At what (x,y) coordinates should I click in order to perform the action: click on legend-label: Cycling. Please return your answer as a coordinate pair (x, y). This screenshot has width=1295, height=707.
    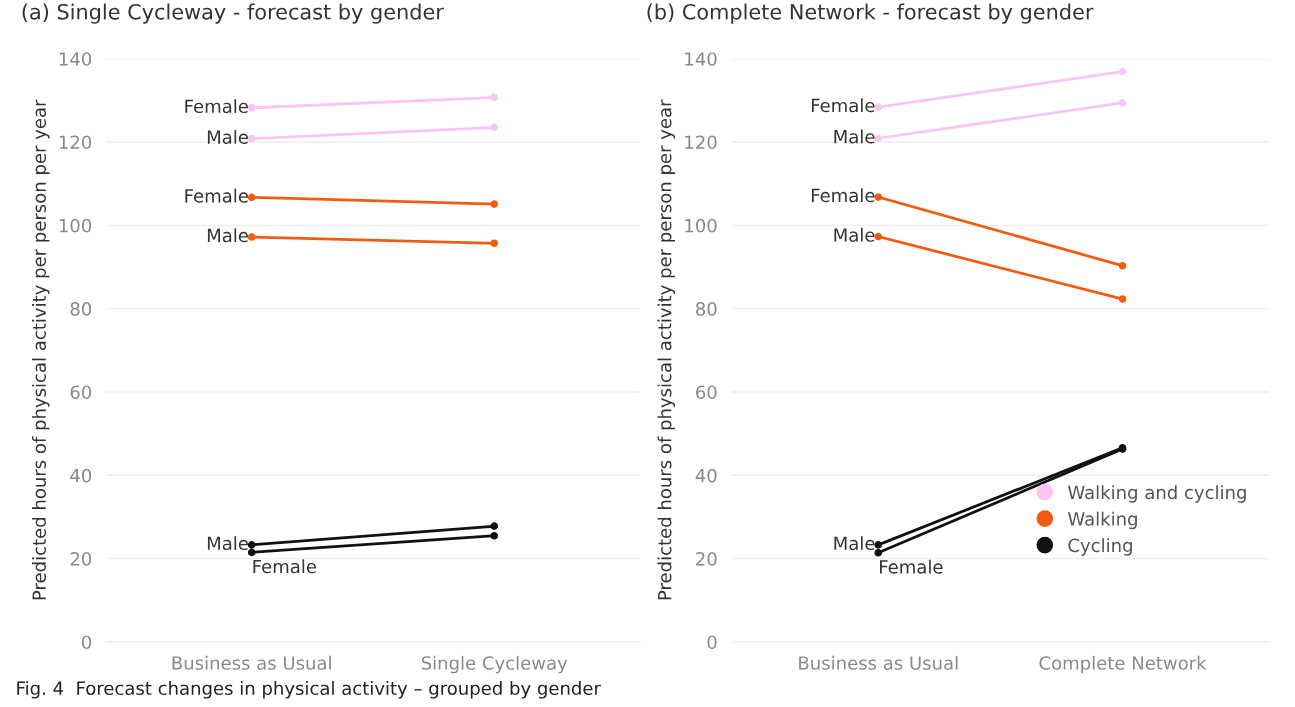
    Looking at the image, I should click on (1100, 547).